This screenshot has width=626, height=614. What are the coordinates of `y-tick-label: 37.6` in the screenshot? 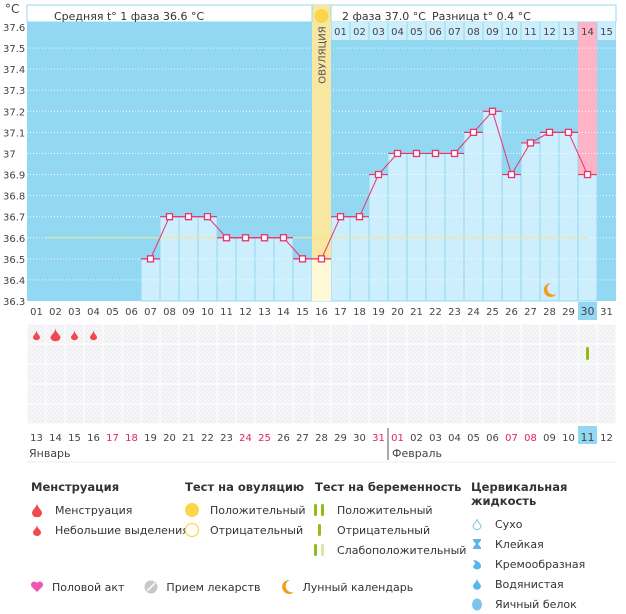 It's located at (14, 28).